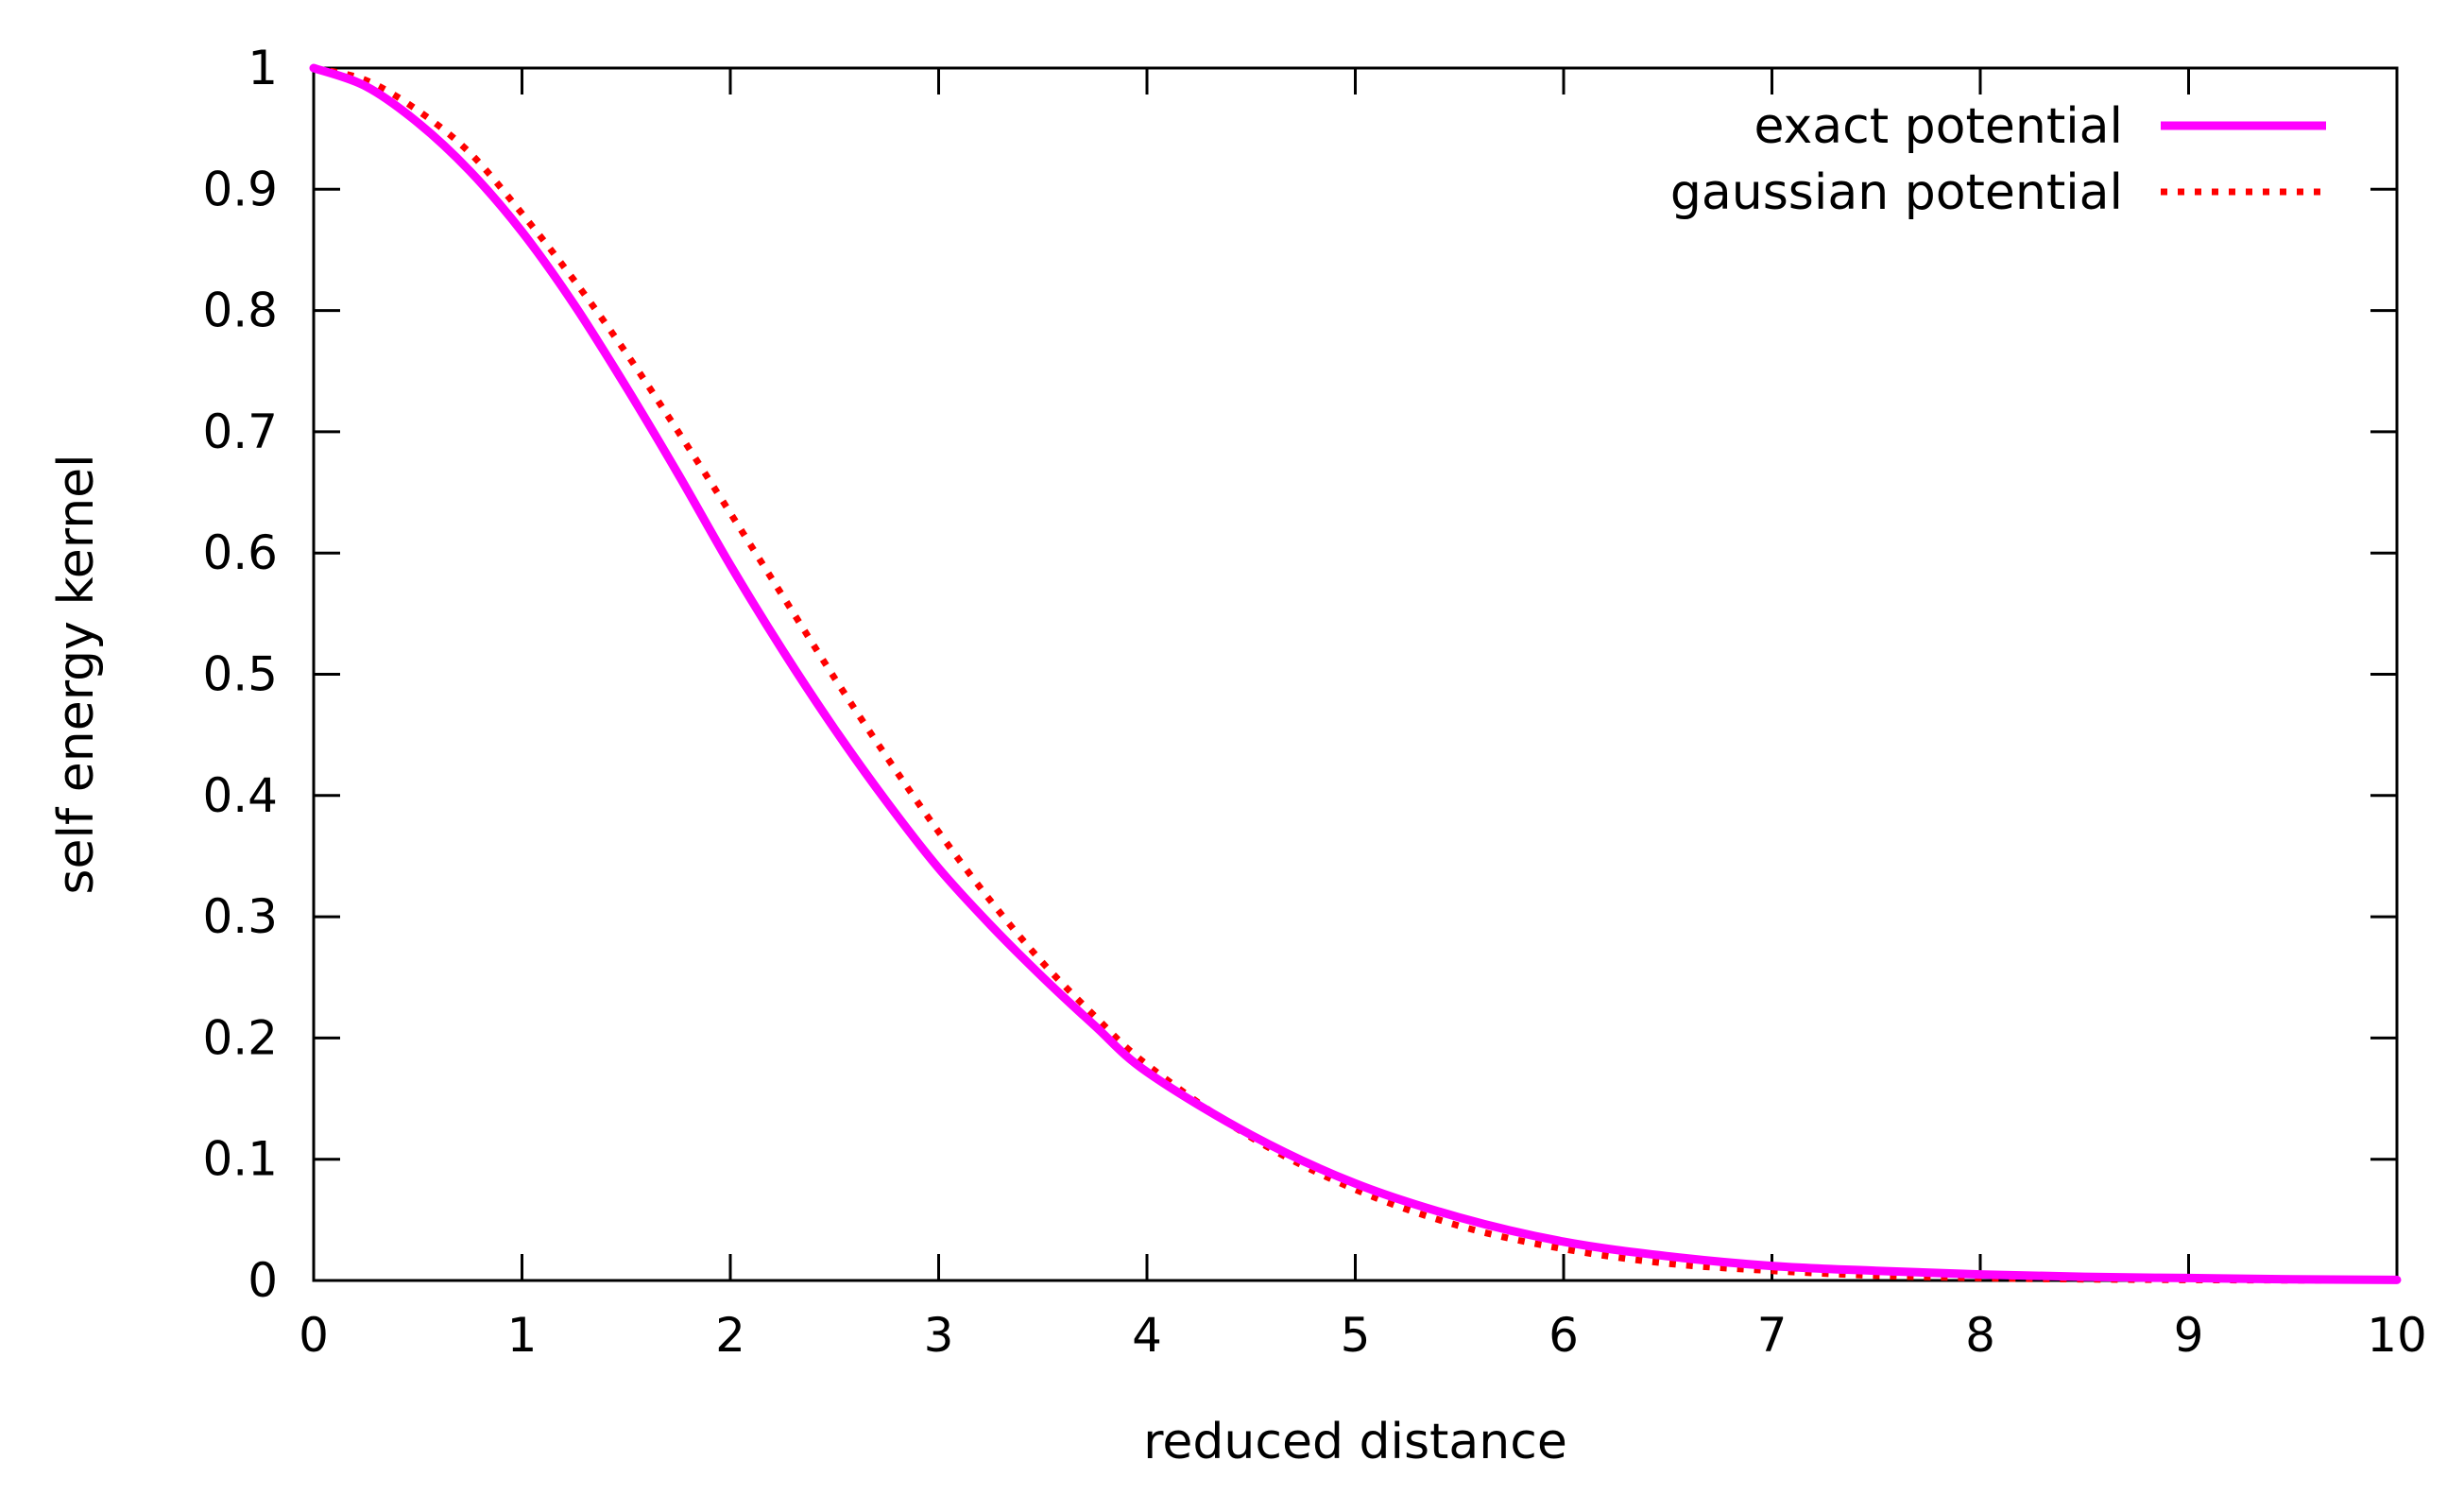 This screenshot has width=2464, height=1495. I want to click on y-tick-label: 0.9, so click(240, 189).